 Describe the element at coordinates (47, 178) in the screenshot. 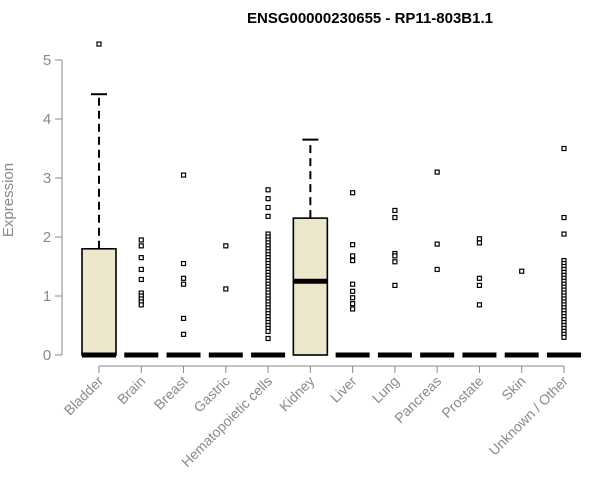

I see `y-tick-label: 3` at that location.